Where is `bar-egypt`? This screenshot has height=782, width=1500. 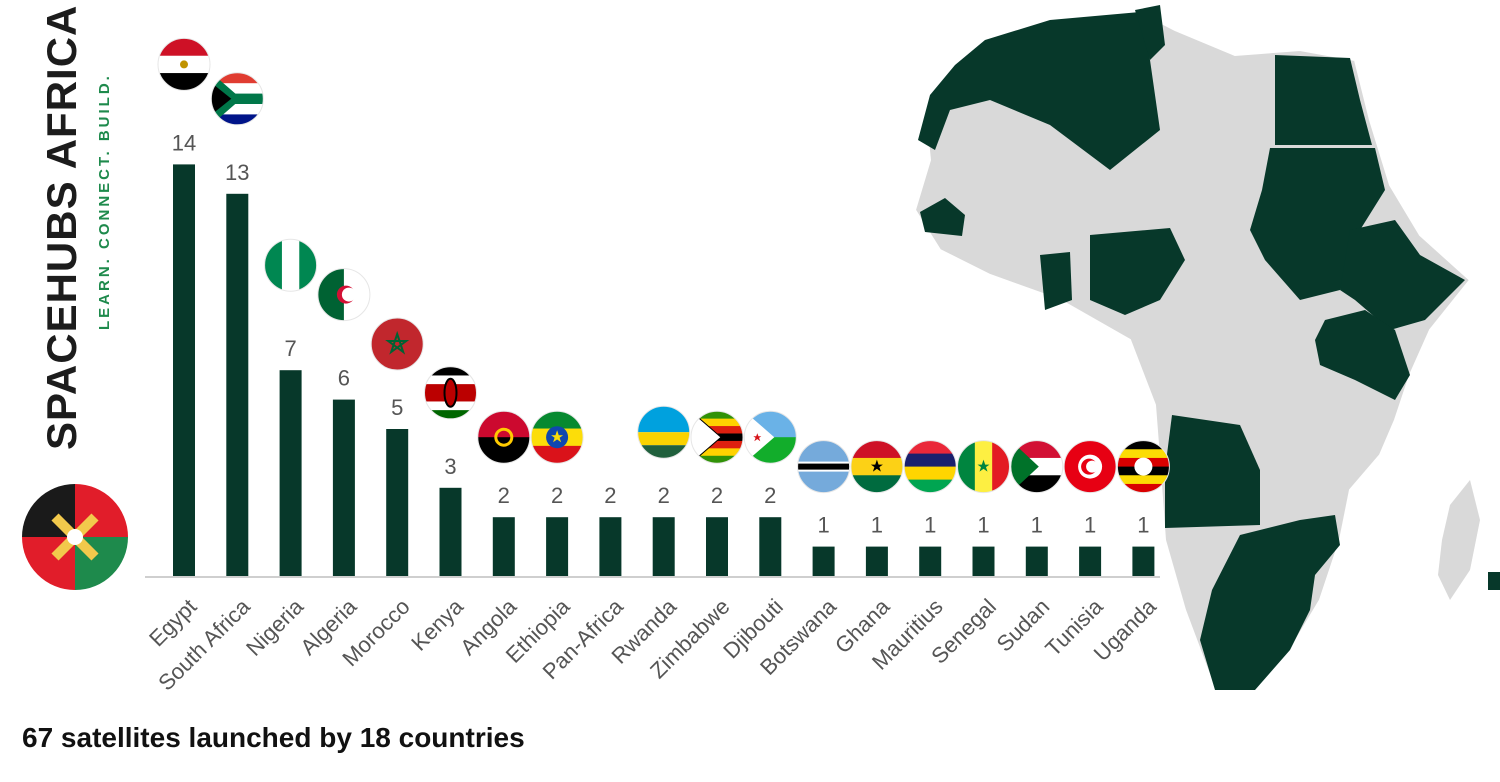 bar-egypt is located at coordinates (184, 370).